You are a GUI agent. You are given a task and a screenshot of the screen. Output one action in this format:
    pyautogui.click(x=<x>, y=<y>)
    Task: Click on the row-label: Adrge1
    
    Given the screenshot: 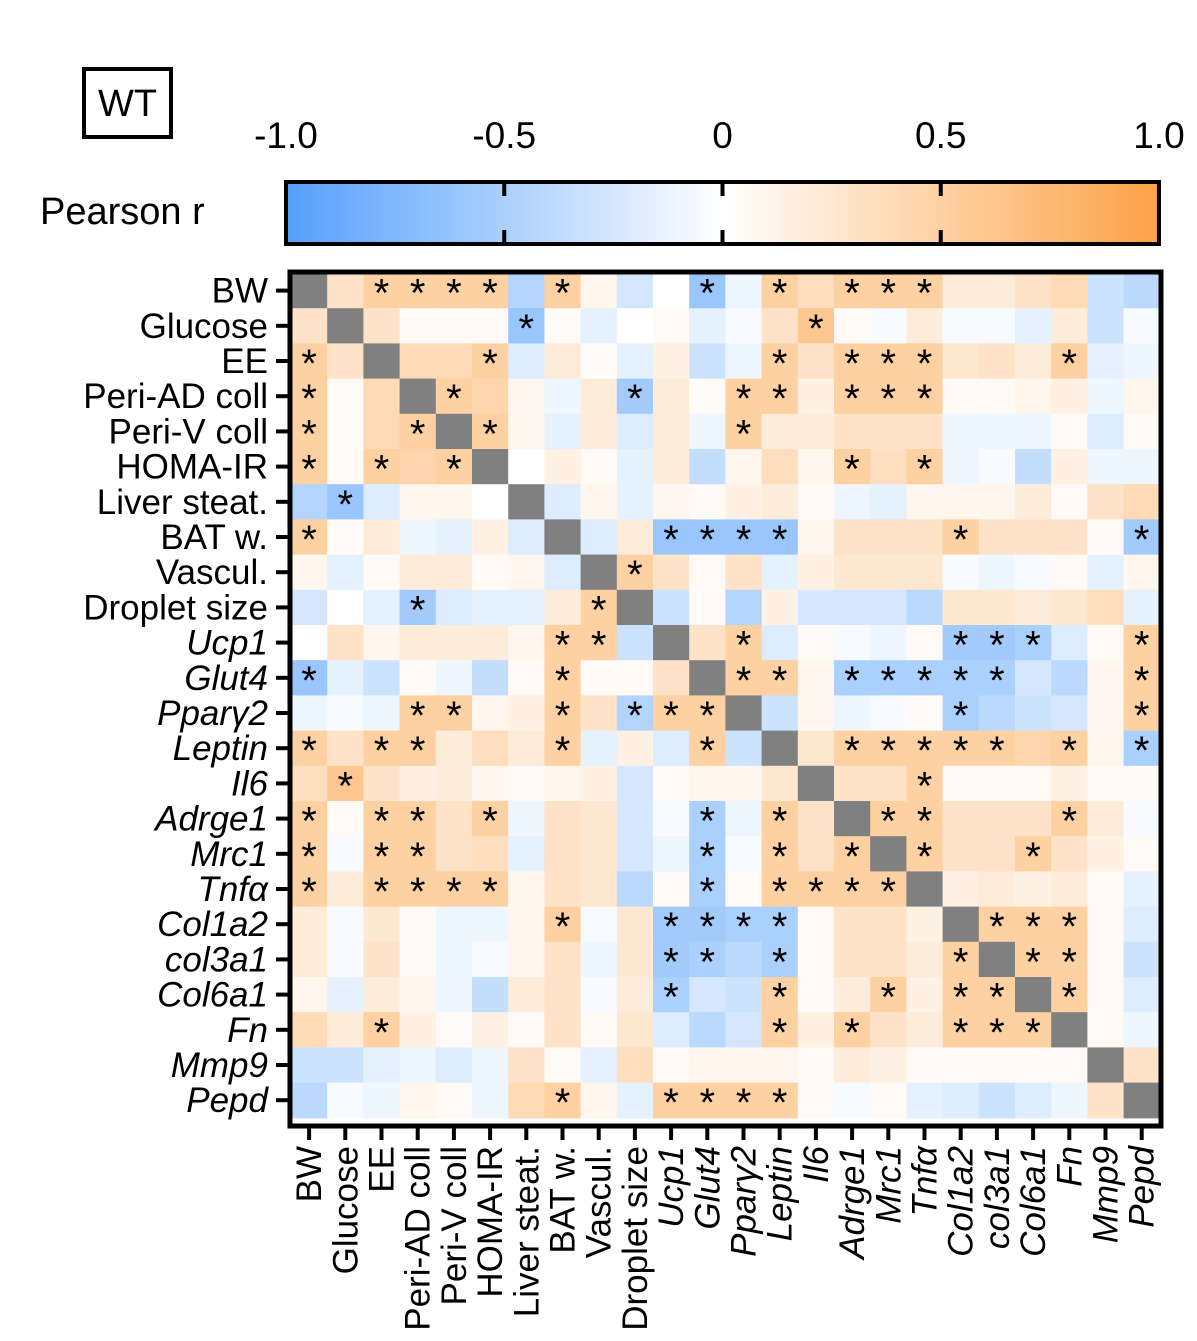 What is the action you would take?
    pyautogui.click(x=210, y=819)
    